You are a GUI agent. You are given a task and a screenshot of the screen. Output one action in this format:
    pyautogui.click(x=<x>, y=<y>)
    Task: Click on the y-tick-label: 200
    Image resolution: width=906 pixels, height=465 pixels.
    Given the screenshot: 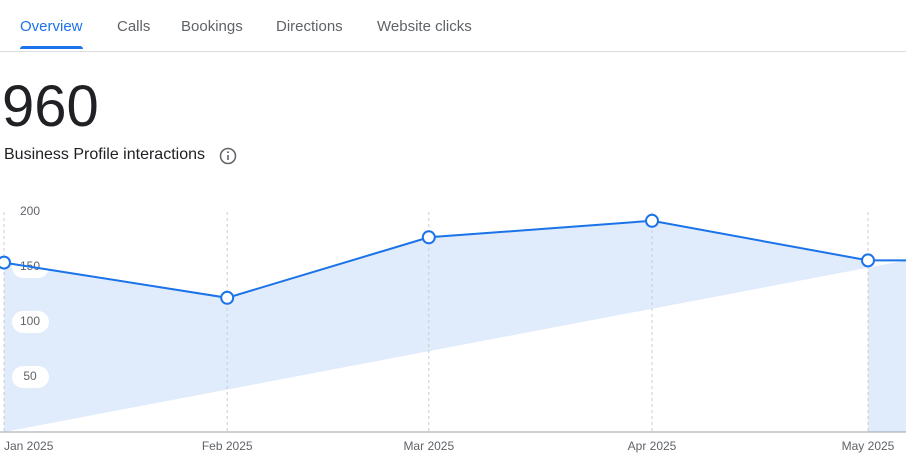 What is the action you would take?
    pyautogui.click(x=30, y=211)
    